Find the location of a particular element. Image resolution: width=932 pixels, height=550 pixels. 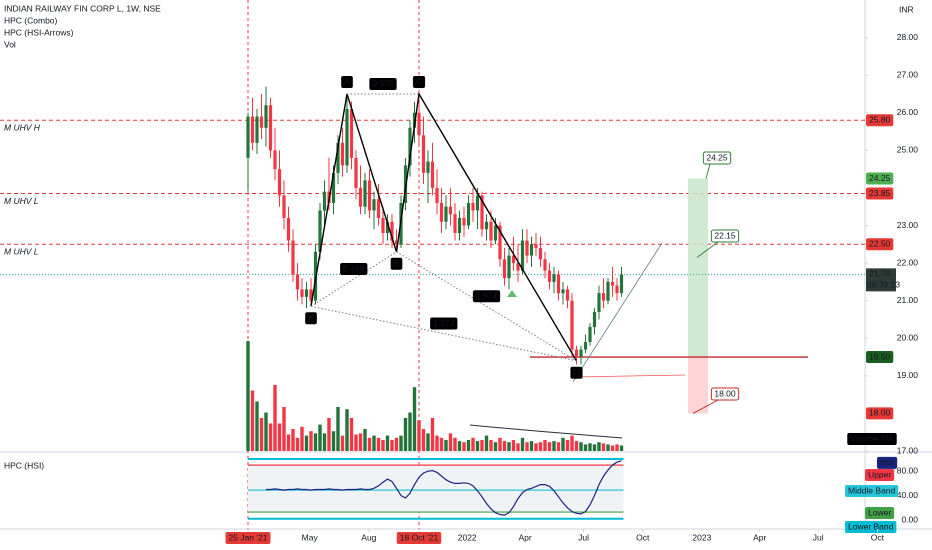

y-tick-label: 27.00 is located at coordinates (908, 74).